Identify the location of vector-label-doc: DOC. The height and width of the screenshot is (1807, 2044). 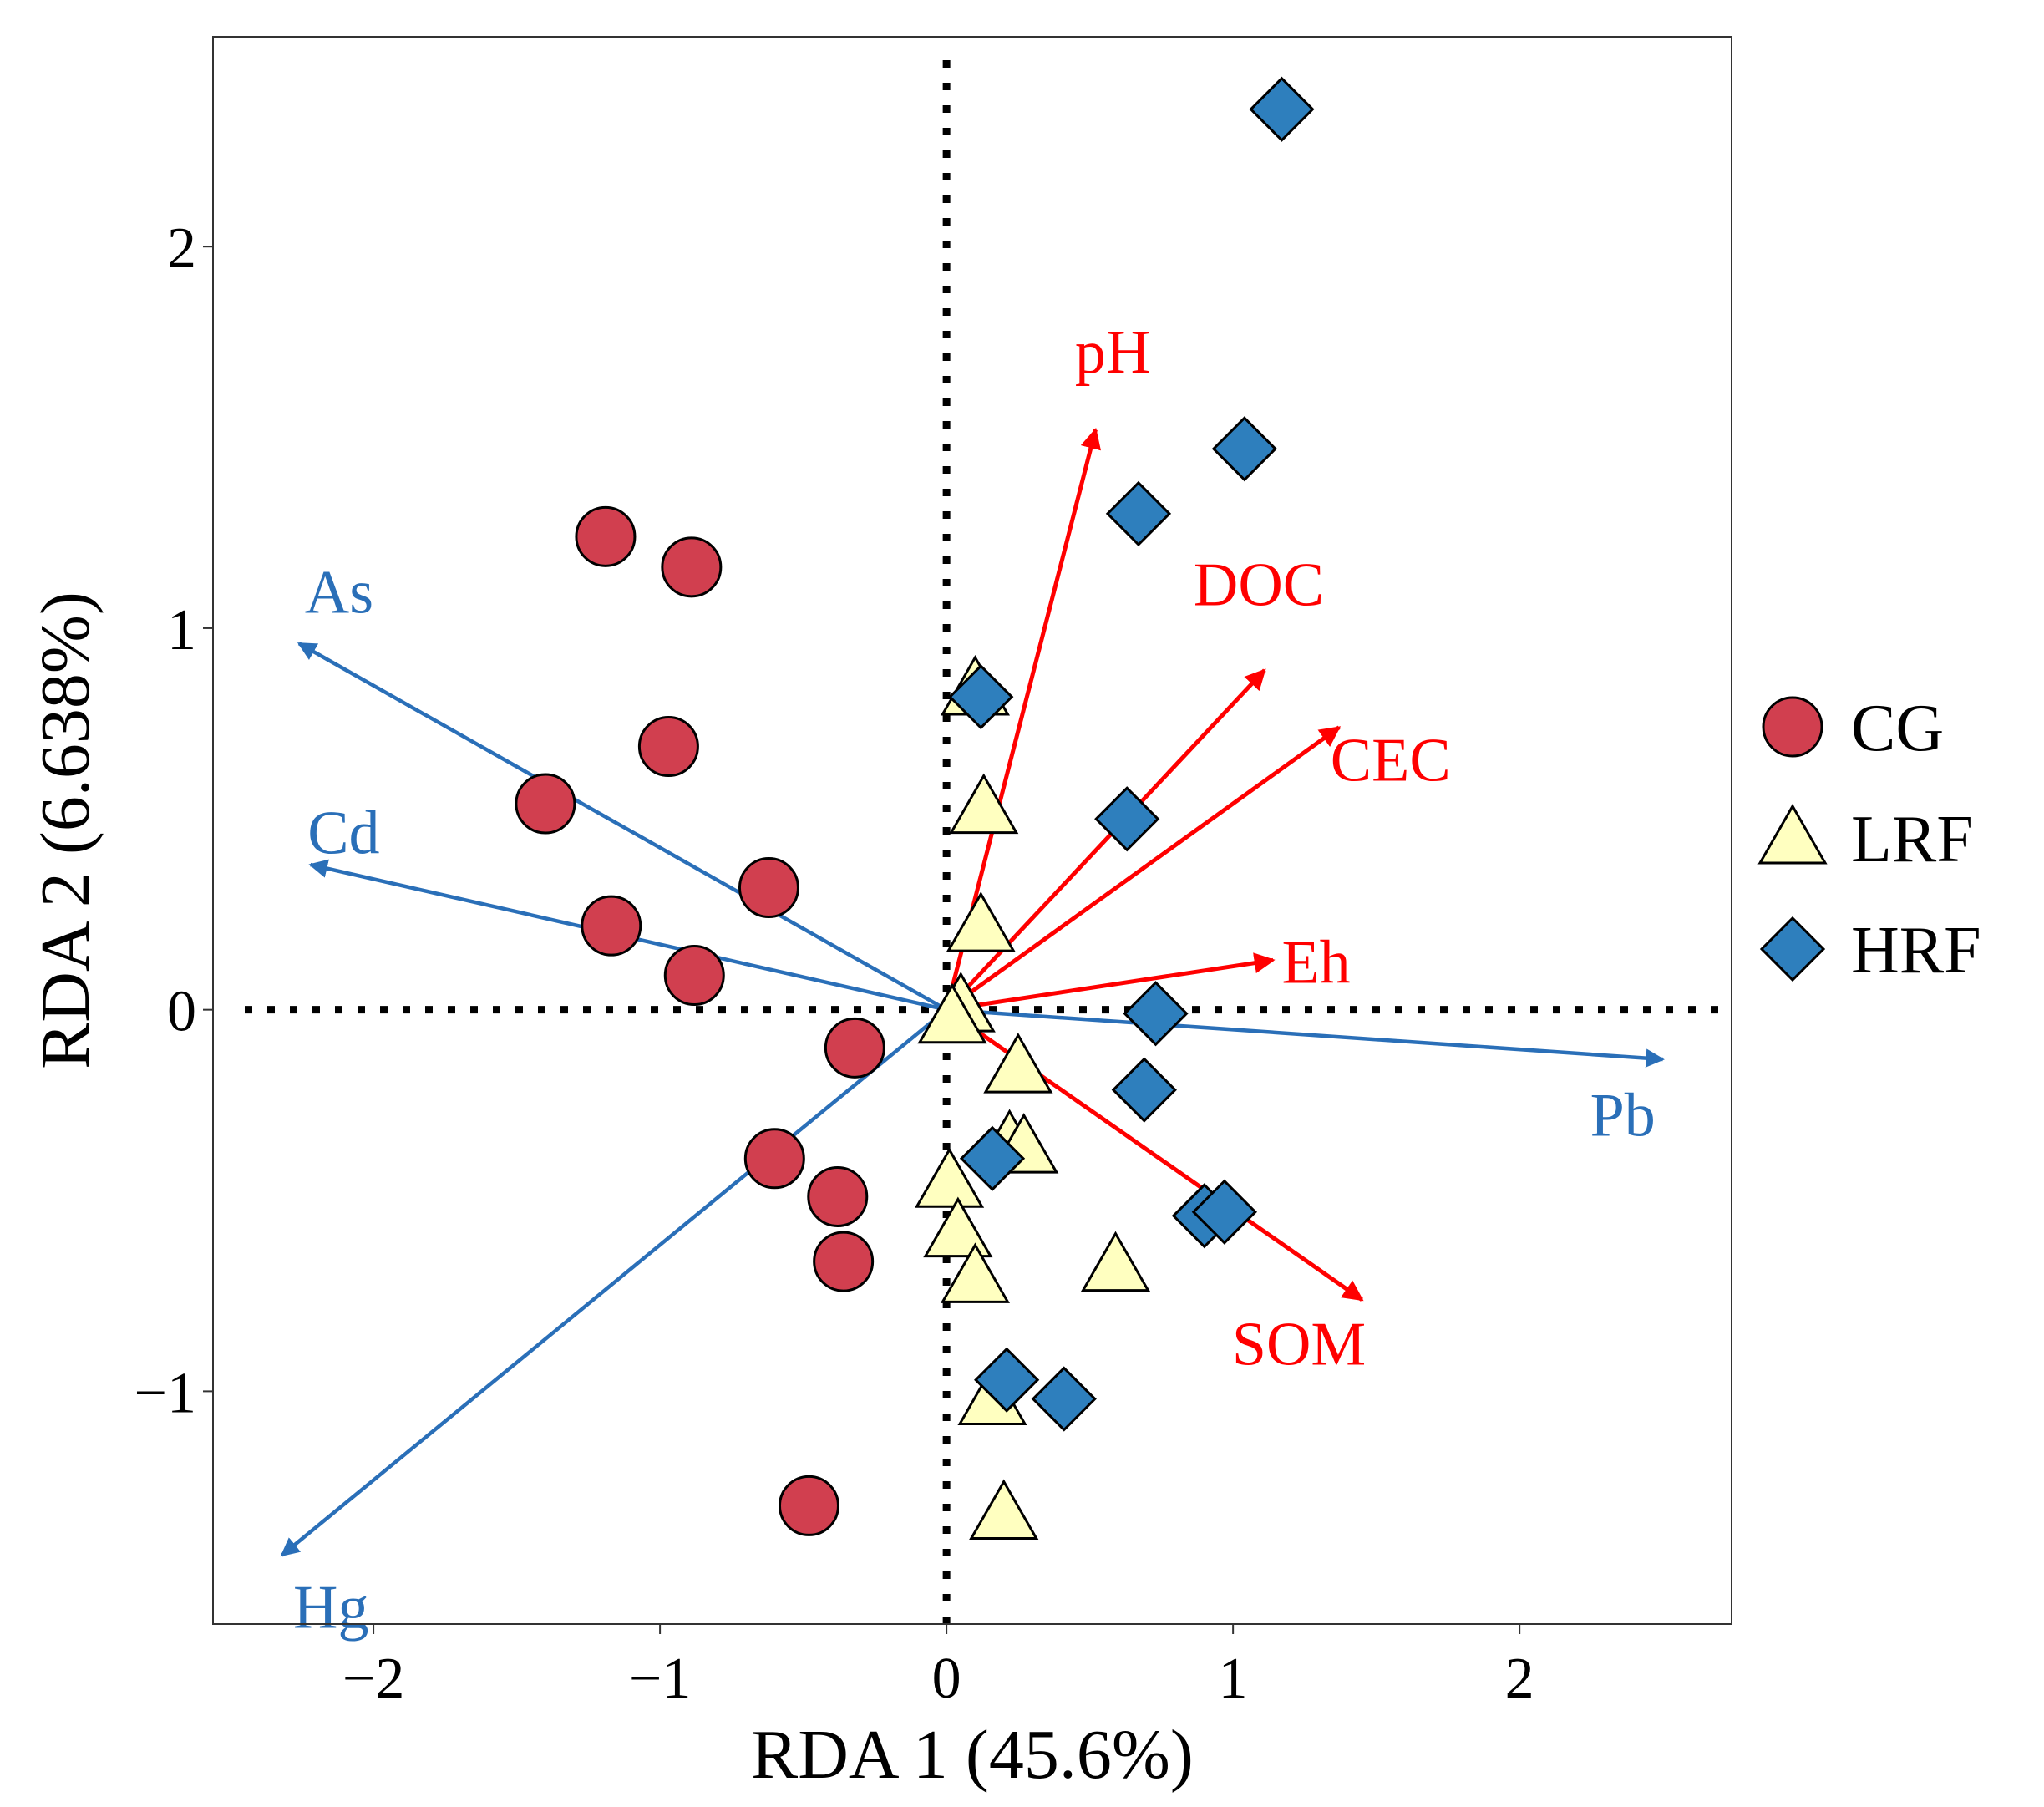
(1259, 586).